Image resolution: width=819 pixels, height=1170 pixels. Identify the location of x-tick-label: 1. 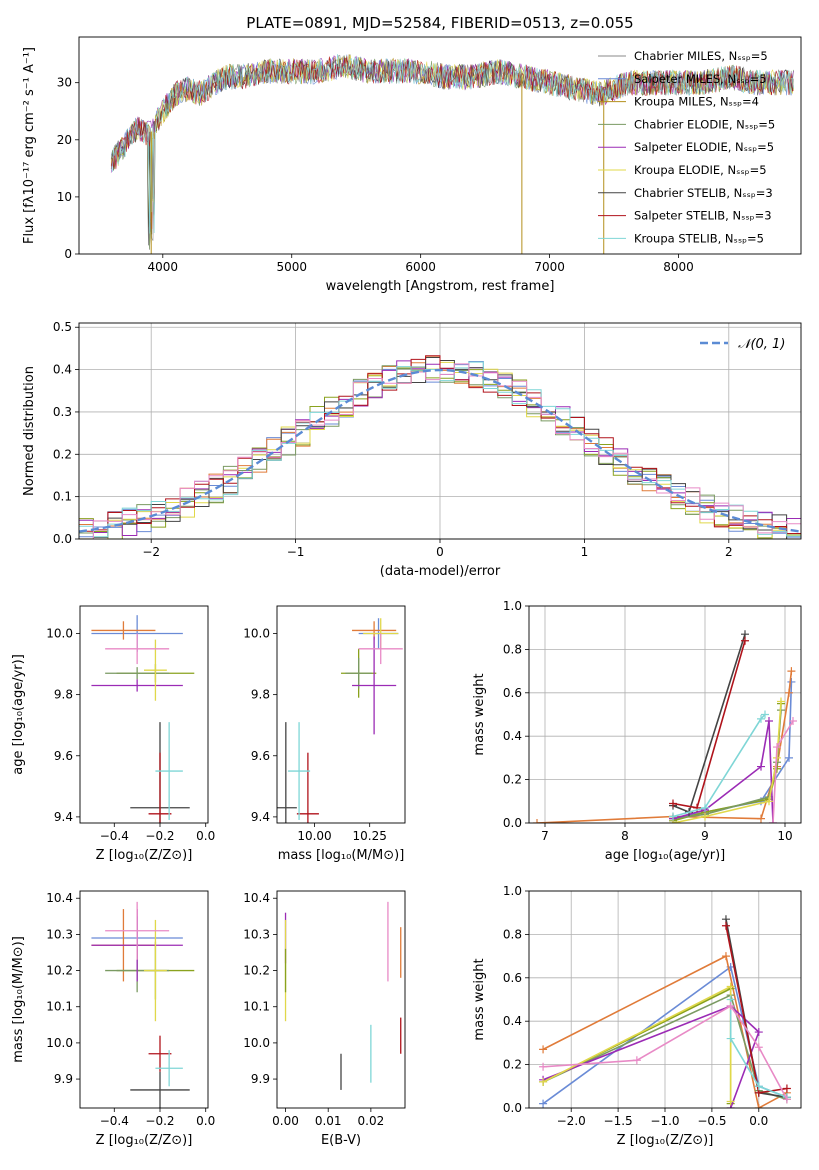
(585, 552).